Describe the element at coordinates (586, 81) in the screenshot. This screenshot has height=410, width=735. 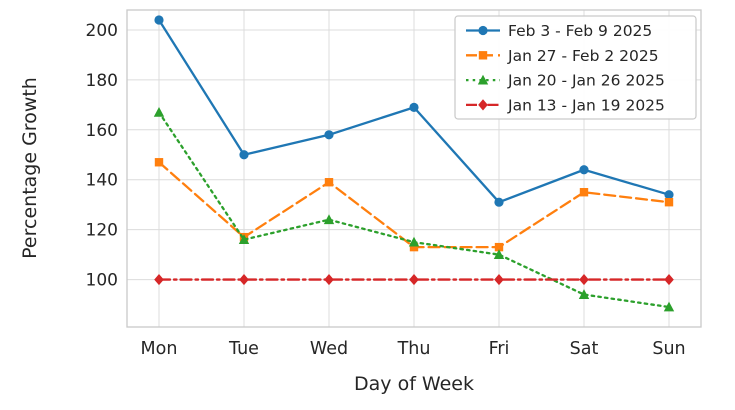
I see `legend-item-label: Jan 20 - Jan 26 2025` at that location.